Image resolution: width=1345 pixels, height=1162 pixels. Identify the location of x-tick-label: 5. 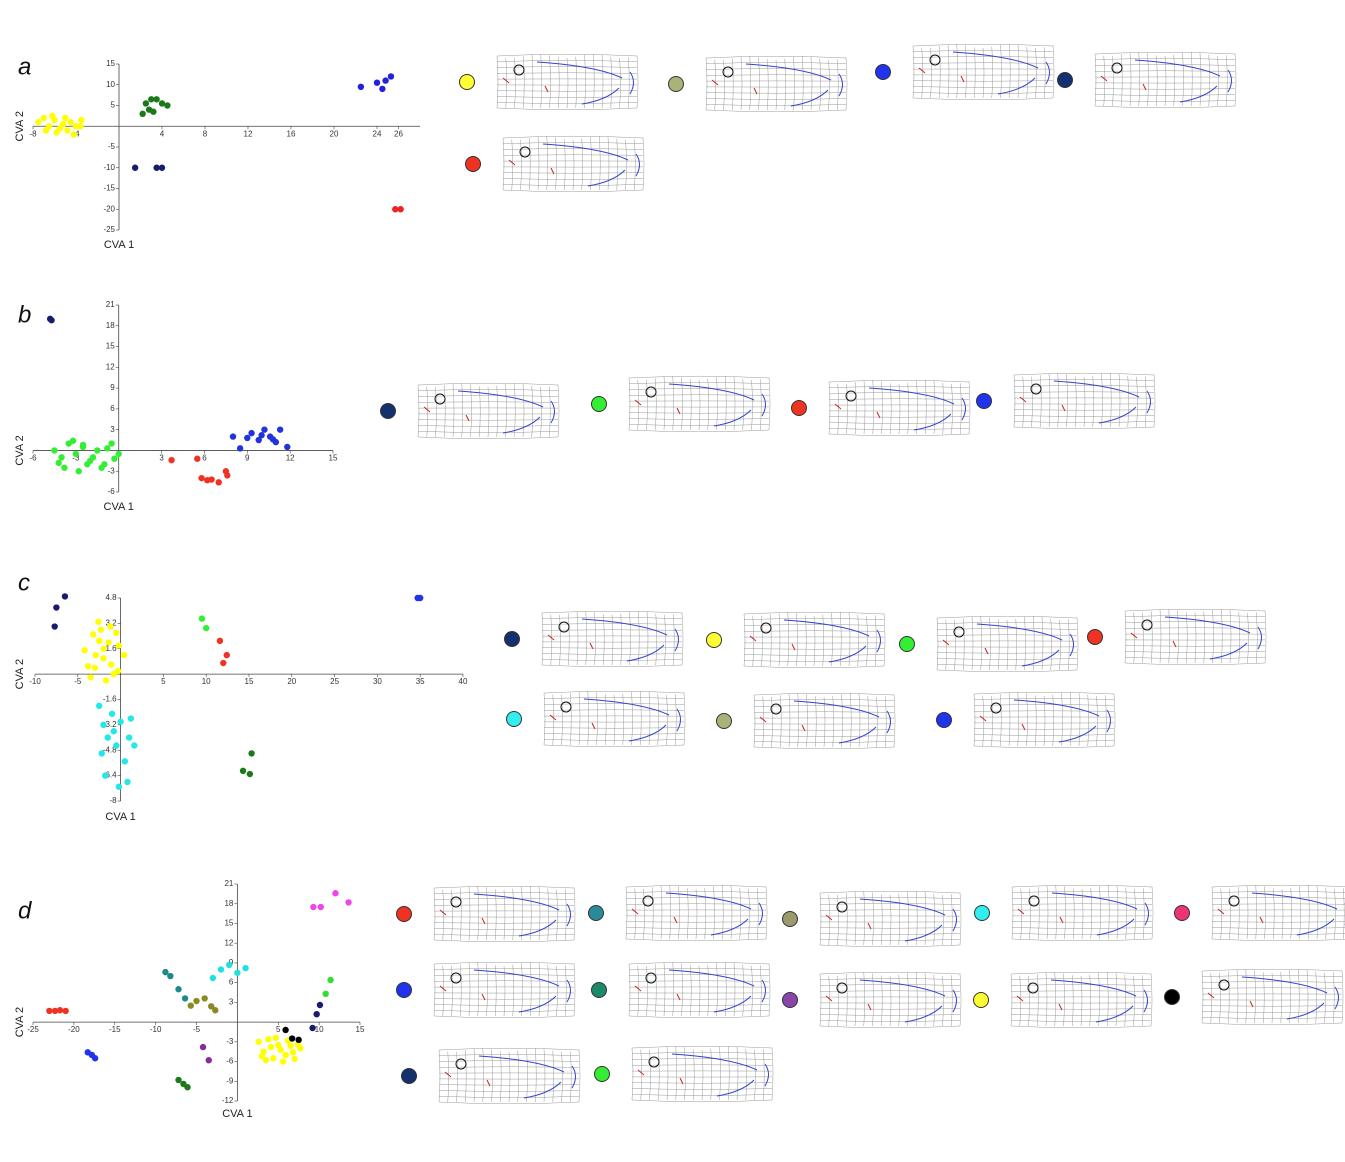
(163, 681).